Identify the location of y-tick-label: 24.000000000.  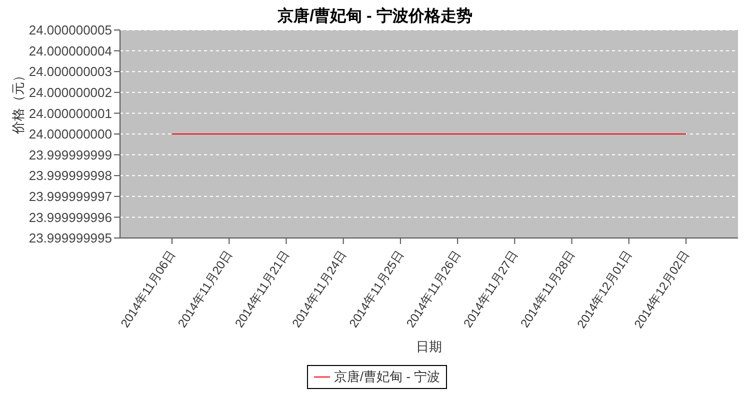
(70, 134).